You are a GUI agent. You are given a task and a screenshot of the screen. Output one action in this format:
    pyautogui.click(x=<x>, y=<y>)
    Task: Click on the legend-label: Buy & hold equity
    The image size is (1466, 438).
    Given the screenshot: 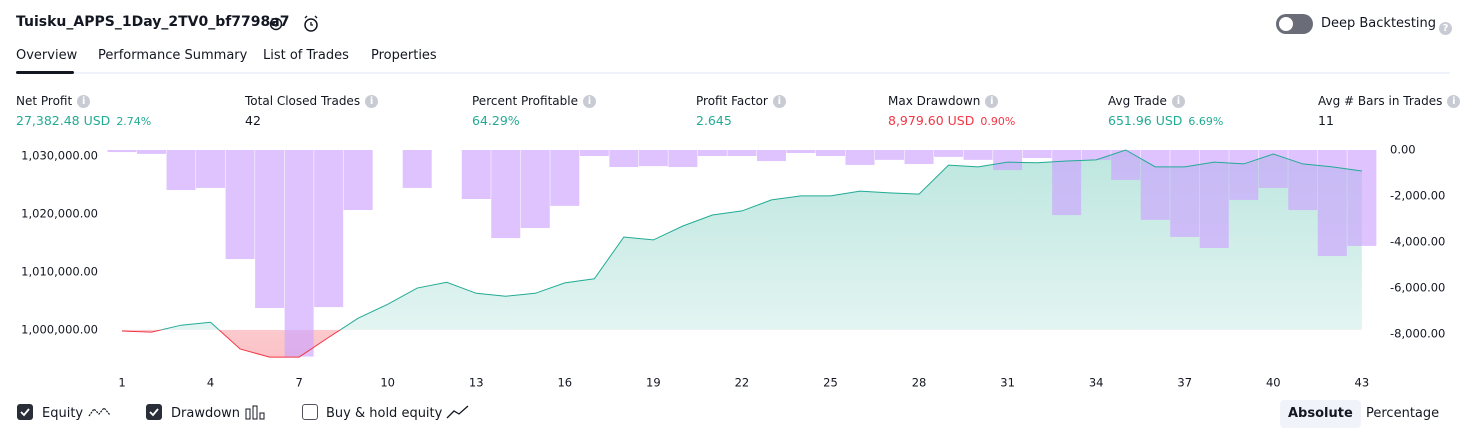 What is the action you would take?
    pyautogui.click(x=384, y=413)
    